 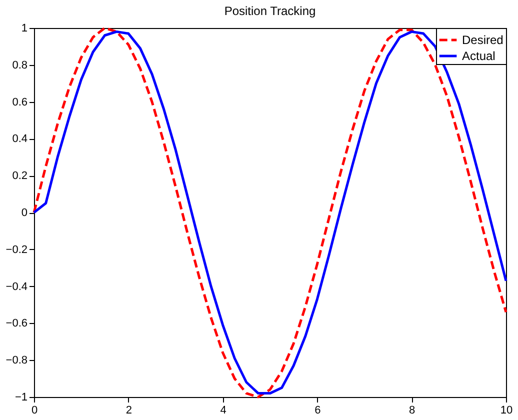 I want to click on y-tick-label: 0.2, so click(x=20, y=176).